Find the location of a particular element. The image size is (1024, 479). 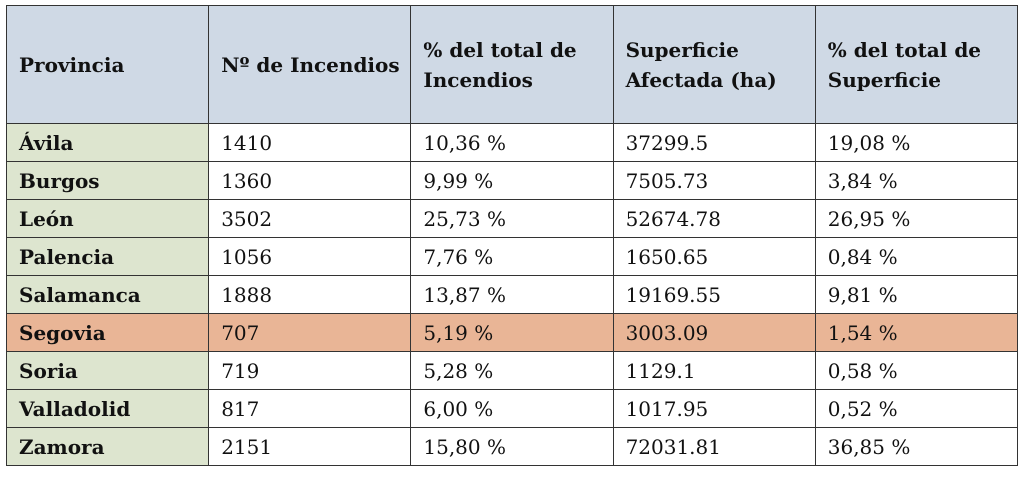

value-cell: 1056 is located at coordinates (310, 256).